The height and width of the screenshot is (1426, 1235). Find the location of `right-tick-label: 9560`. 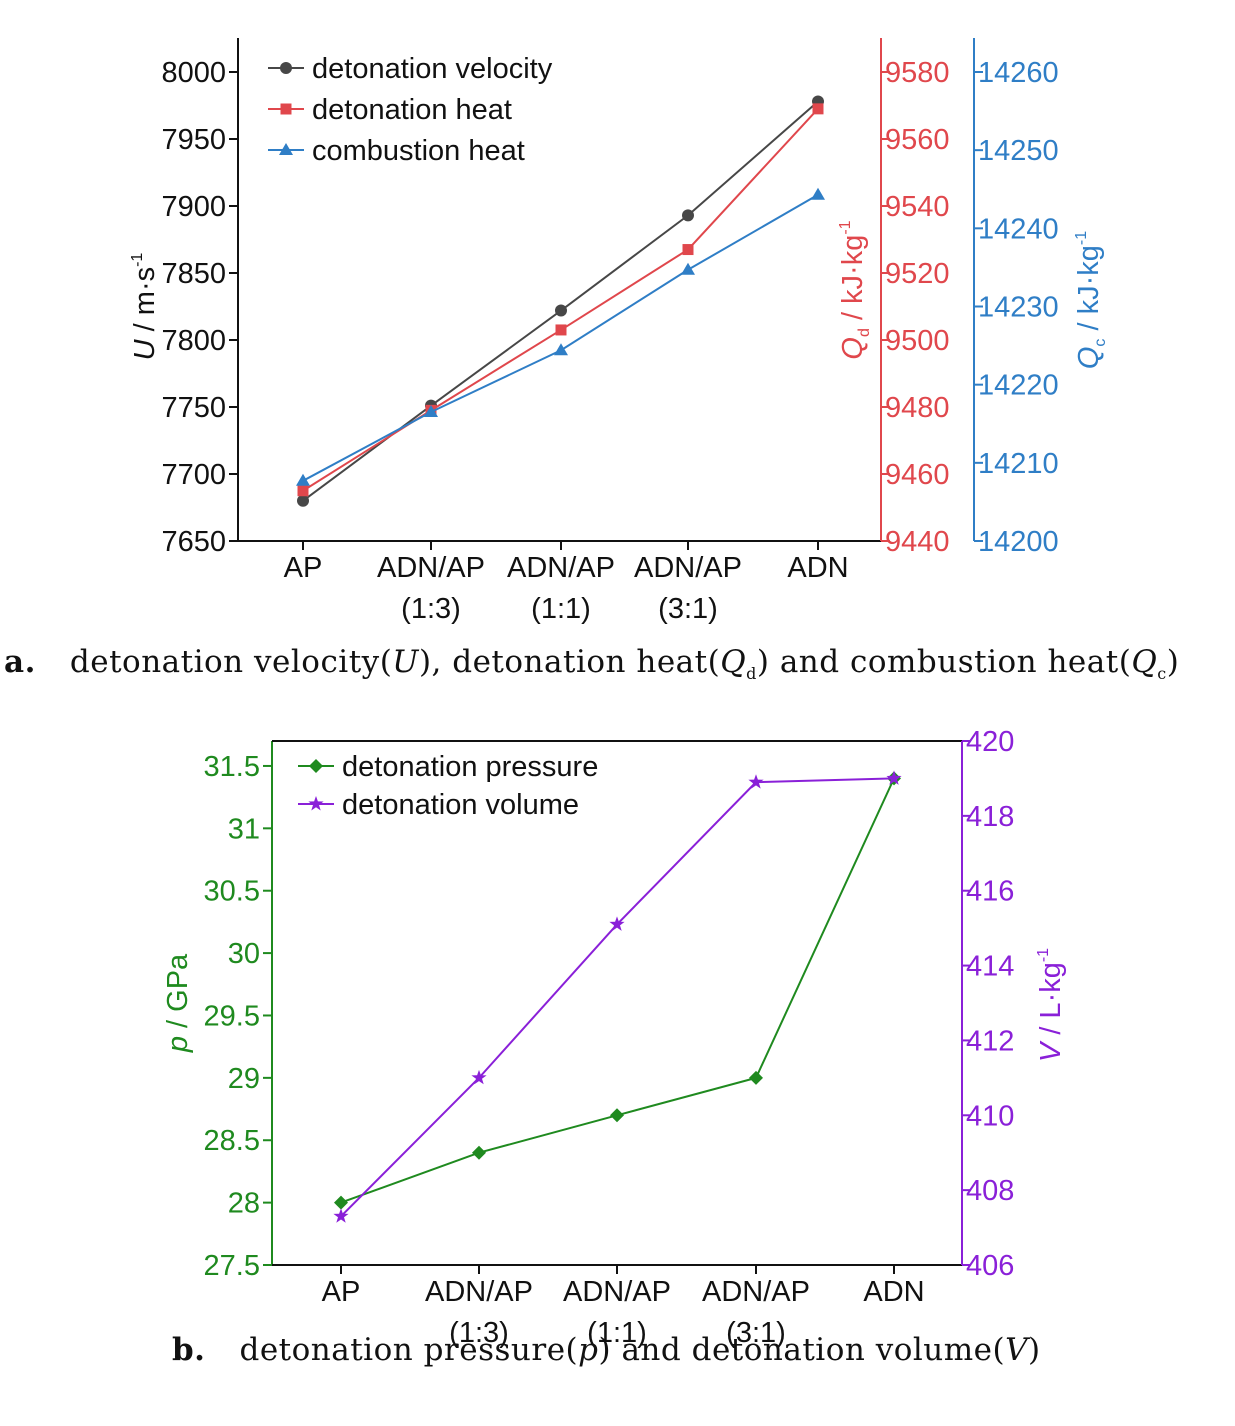

right-tick-label: 9560 is located at coordinates (917, 140).